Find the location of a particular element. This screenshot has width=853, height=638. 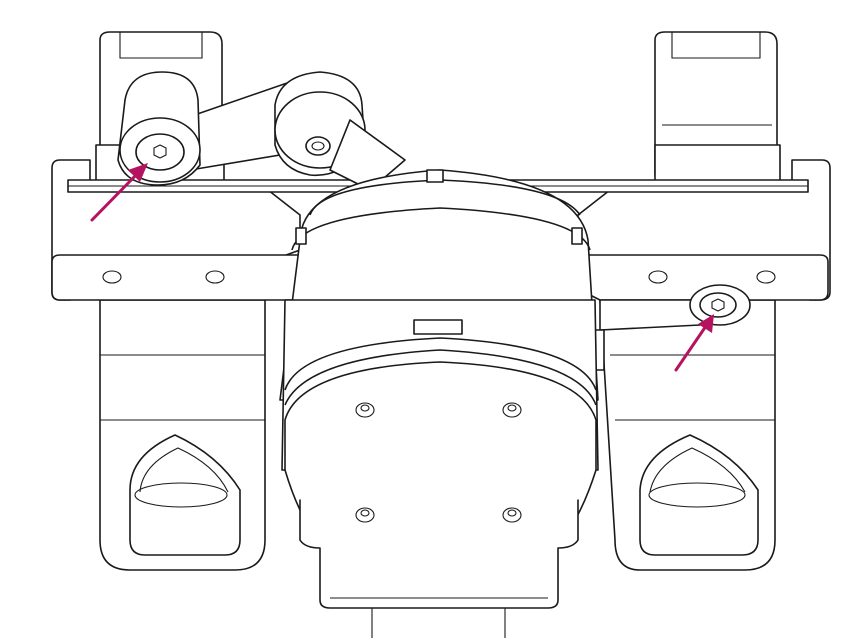

left-hex-screw is located at coordinates (160, 151).